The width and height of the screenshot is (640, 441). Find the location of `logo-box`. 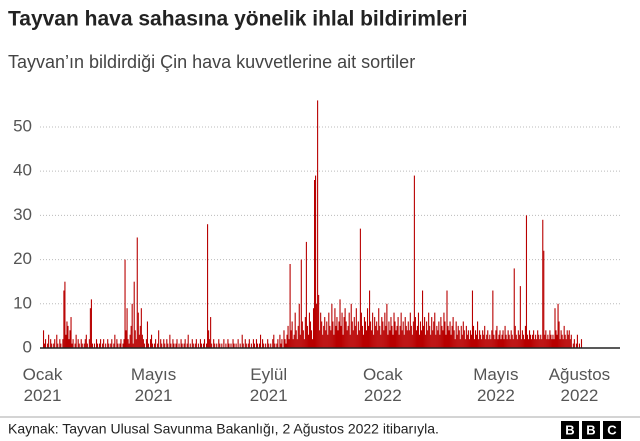

logo-box is located at coordinates (612, 430).